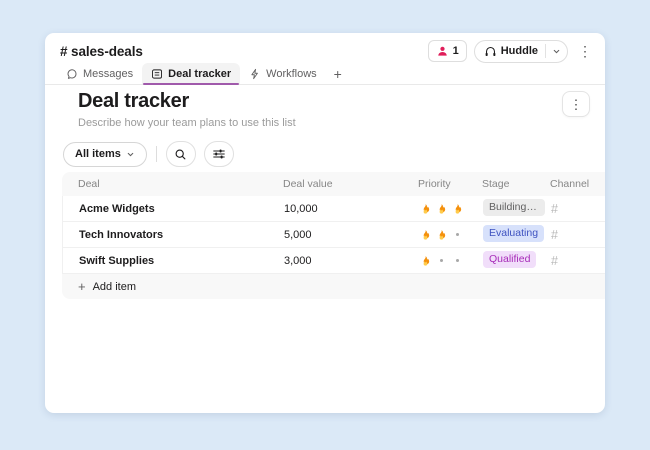 This screenshot has width=650, height=450. I want to click on column-header-deal-value: Deal value, so click(308, 184).